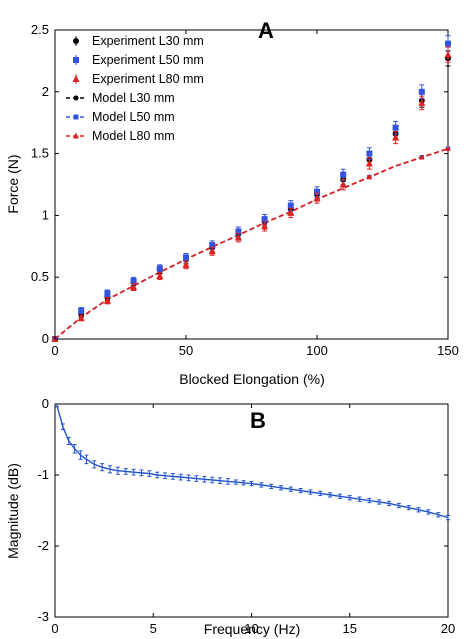  I want to click on x-tick-label: 100, so click(317, 350).